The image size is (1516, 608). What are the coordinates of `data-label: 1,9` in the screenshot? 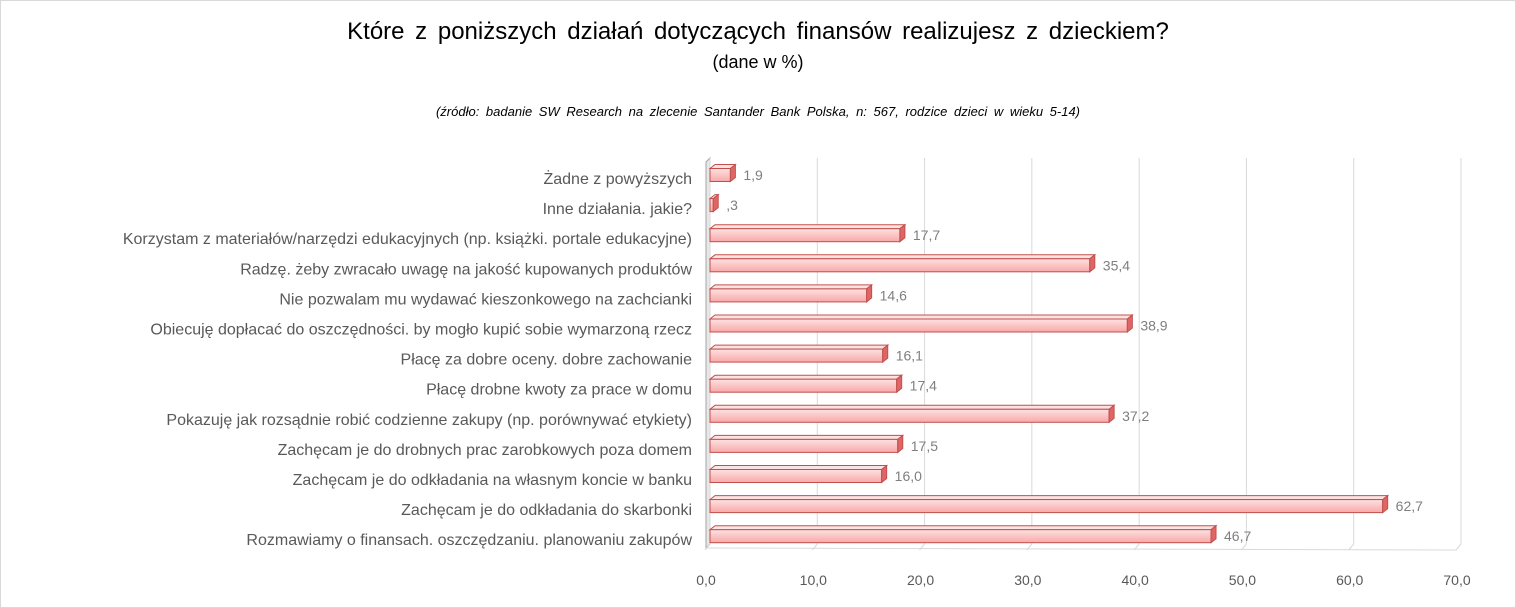 It's located at (753, 175).